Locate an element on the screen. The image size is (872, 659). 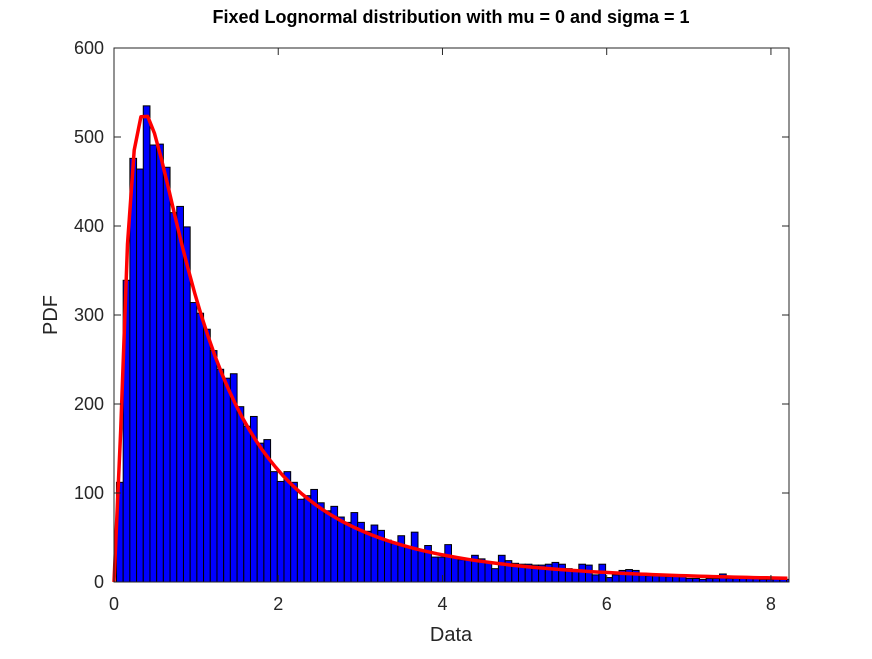
x-tick-label: 8 is located at coordinates (771, 604).